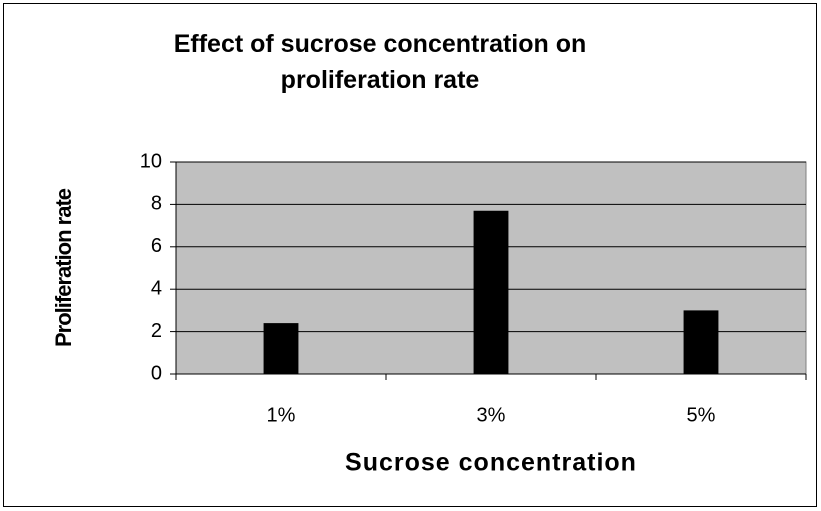  What do you see at coordinates (156, 288) in the screenshot?
I see `y-tick-label: 4` at bounding box center [156, 288].